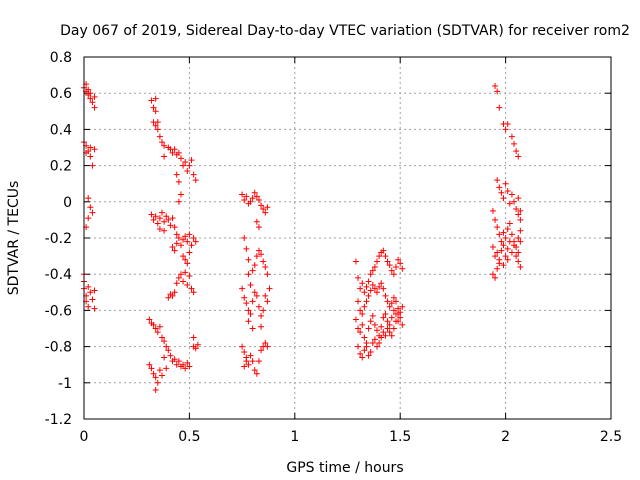  Describe the element at coordinates (61, 167) in the screenshot. I see `y-tick-label: 0.2` at that location.